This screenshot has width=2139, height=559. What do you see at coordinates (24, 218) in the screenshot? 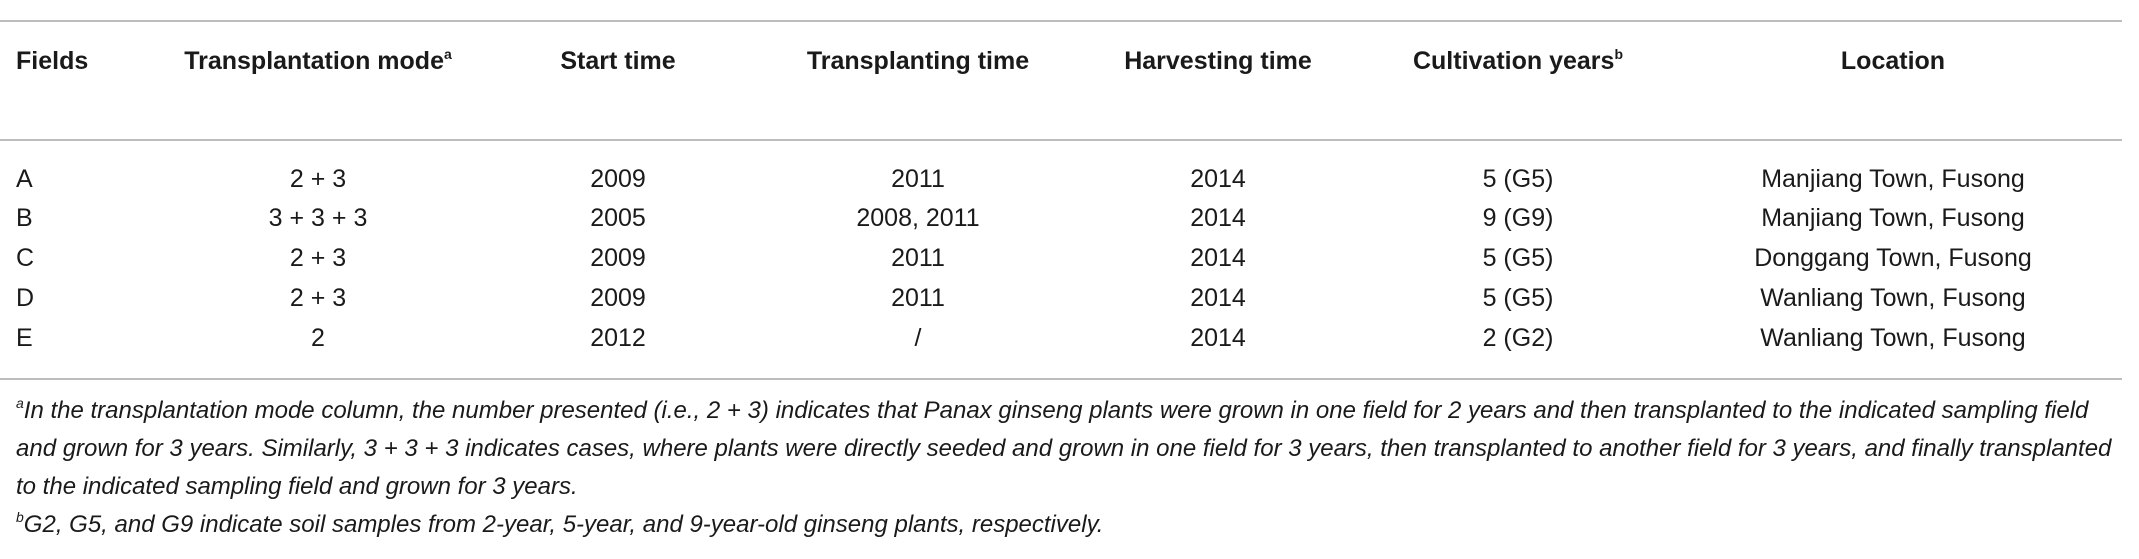
I see `table-cell: B` at bounding box center [24, 218].